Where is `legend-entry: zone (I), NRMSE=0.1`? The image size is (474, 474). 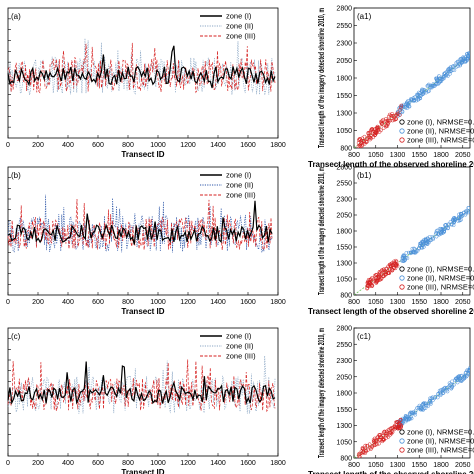 legend-entry: zone (I), NRMSE=0.1 is located at coordinates (440, 122).